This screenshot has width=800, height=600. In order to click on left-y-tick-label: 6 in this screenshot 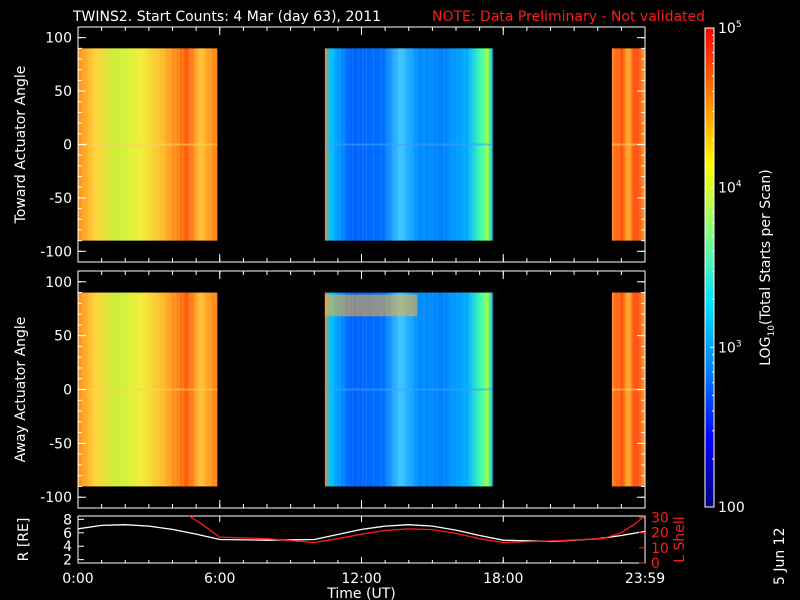, I will do `click(67, 534)`.